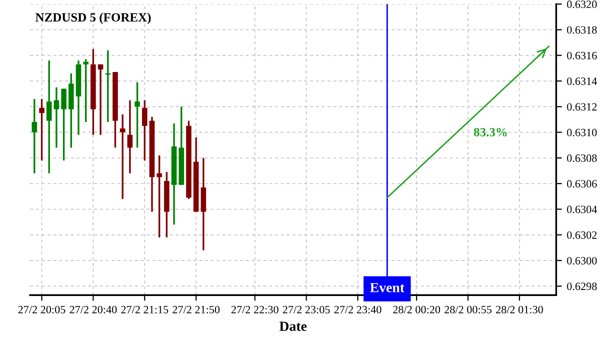  What do you see at coordinates (144, 310) in the screenshot?
I see `x-tick-label: 27/2 21:15` at bounding box center [144, 310].